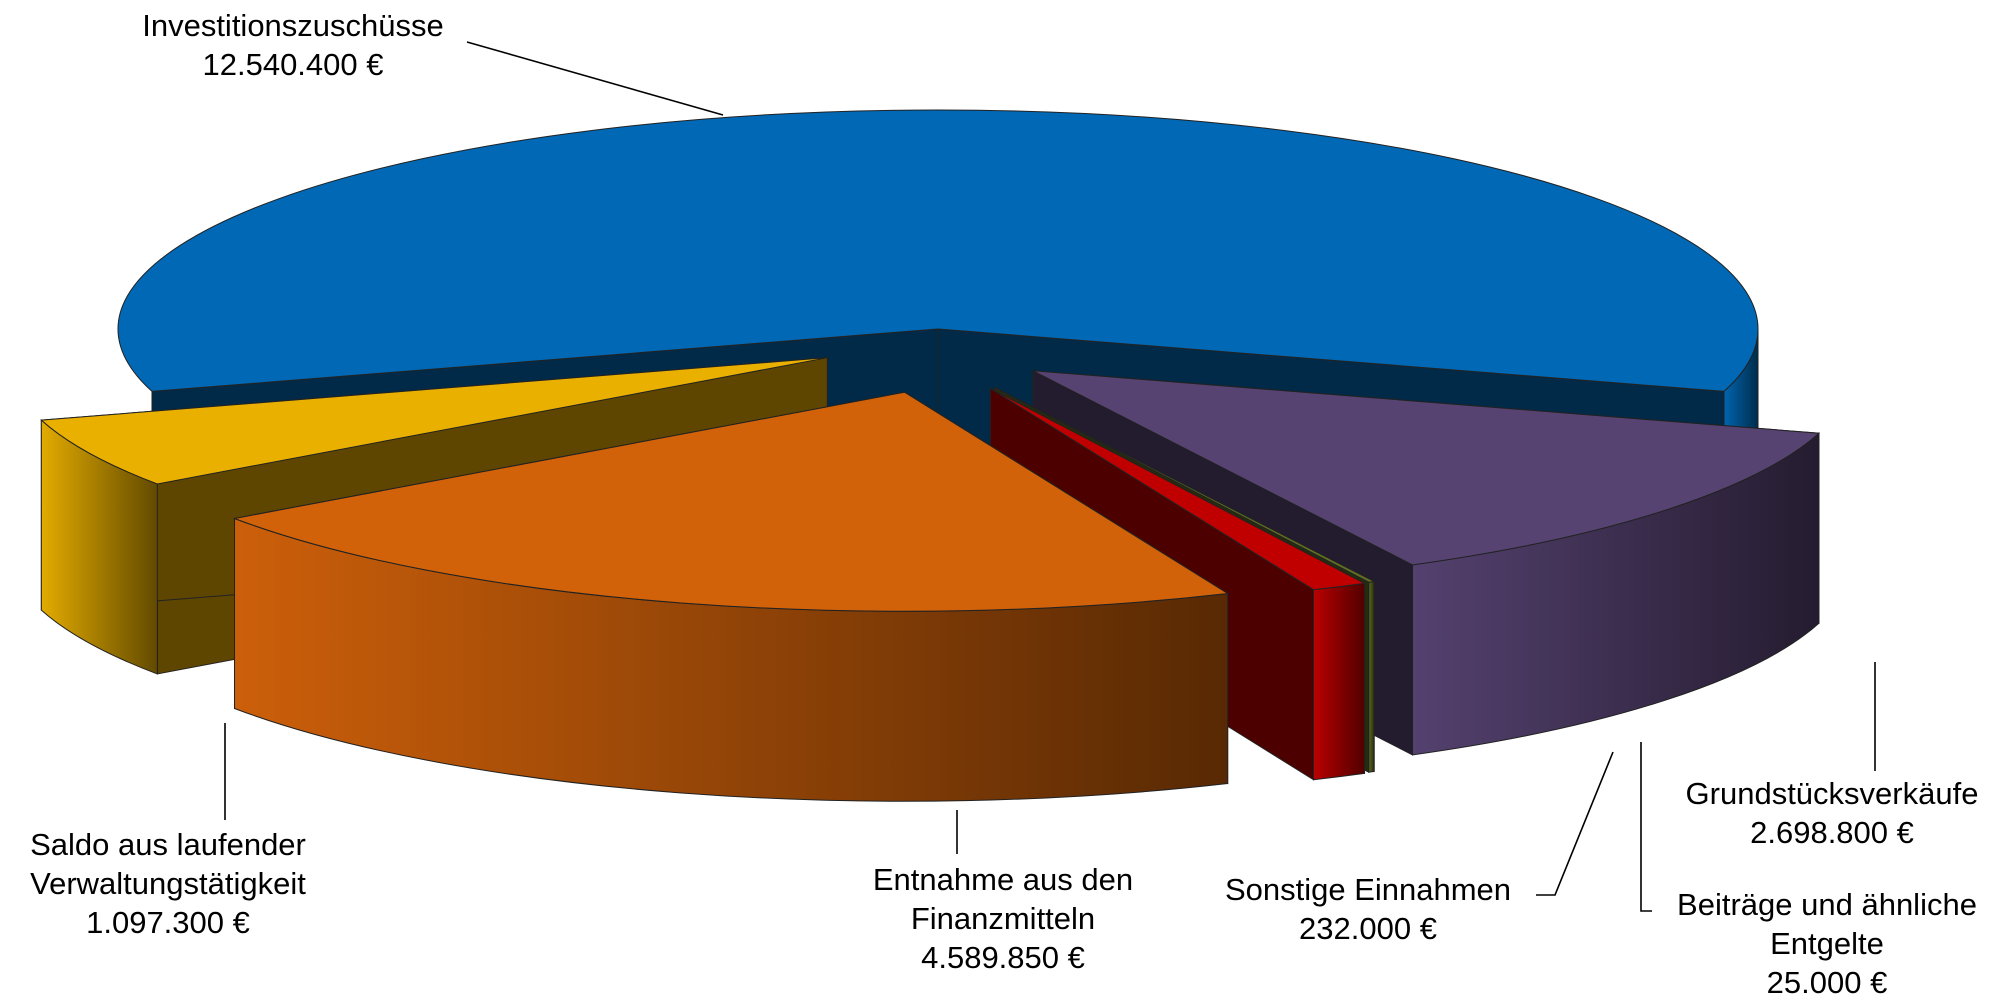 The image size is (2013, 1003). Describe the element at coordinates (1368, 928) in the screenshot. I see `value-label: 232.000 €` at that location.